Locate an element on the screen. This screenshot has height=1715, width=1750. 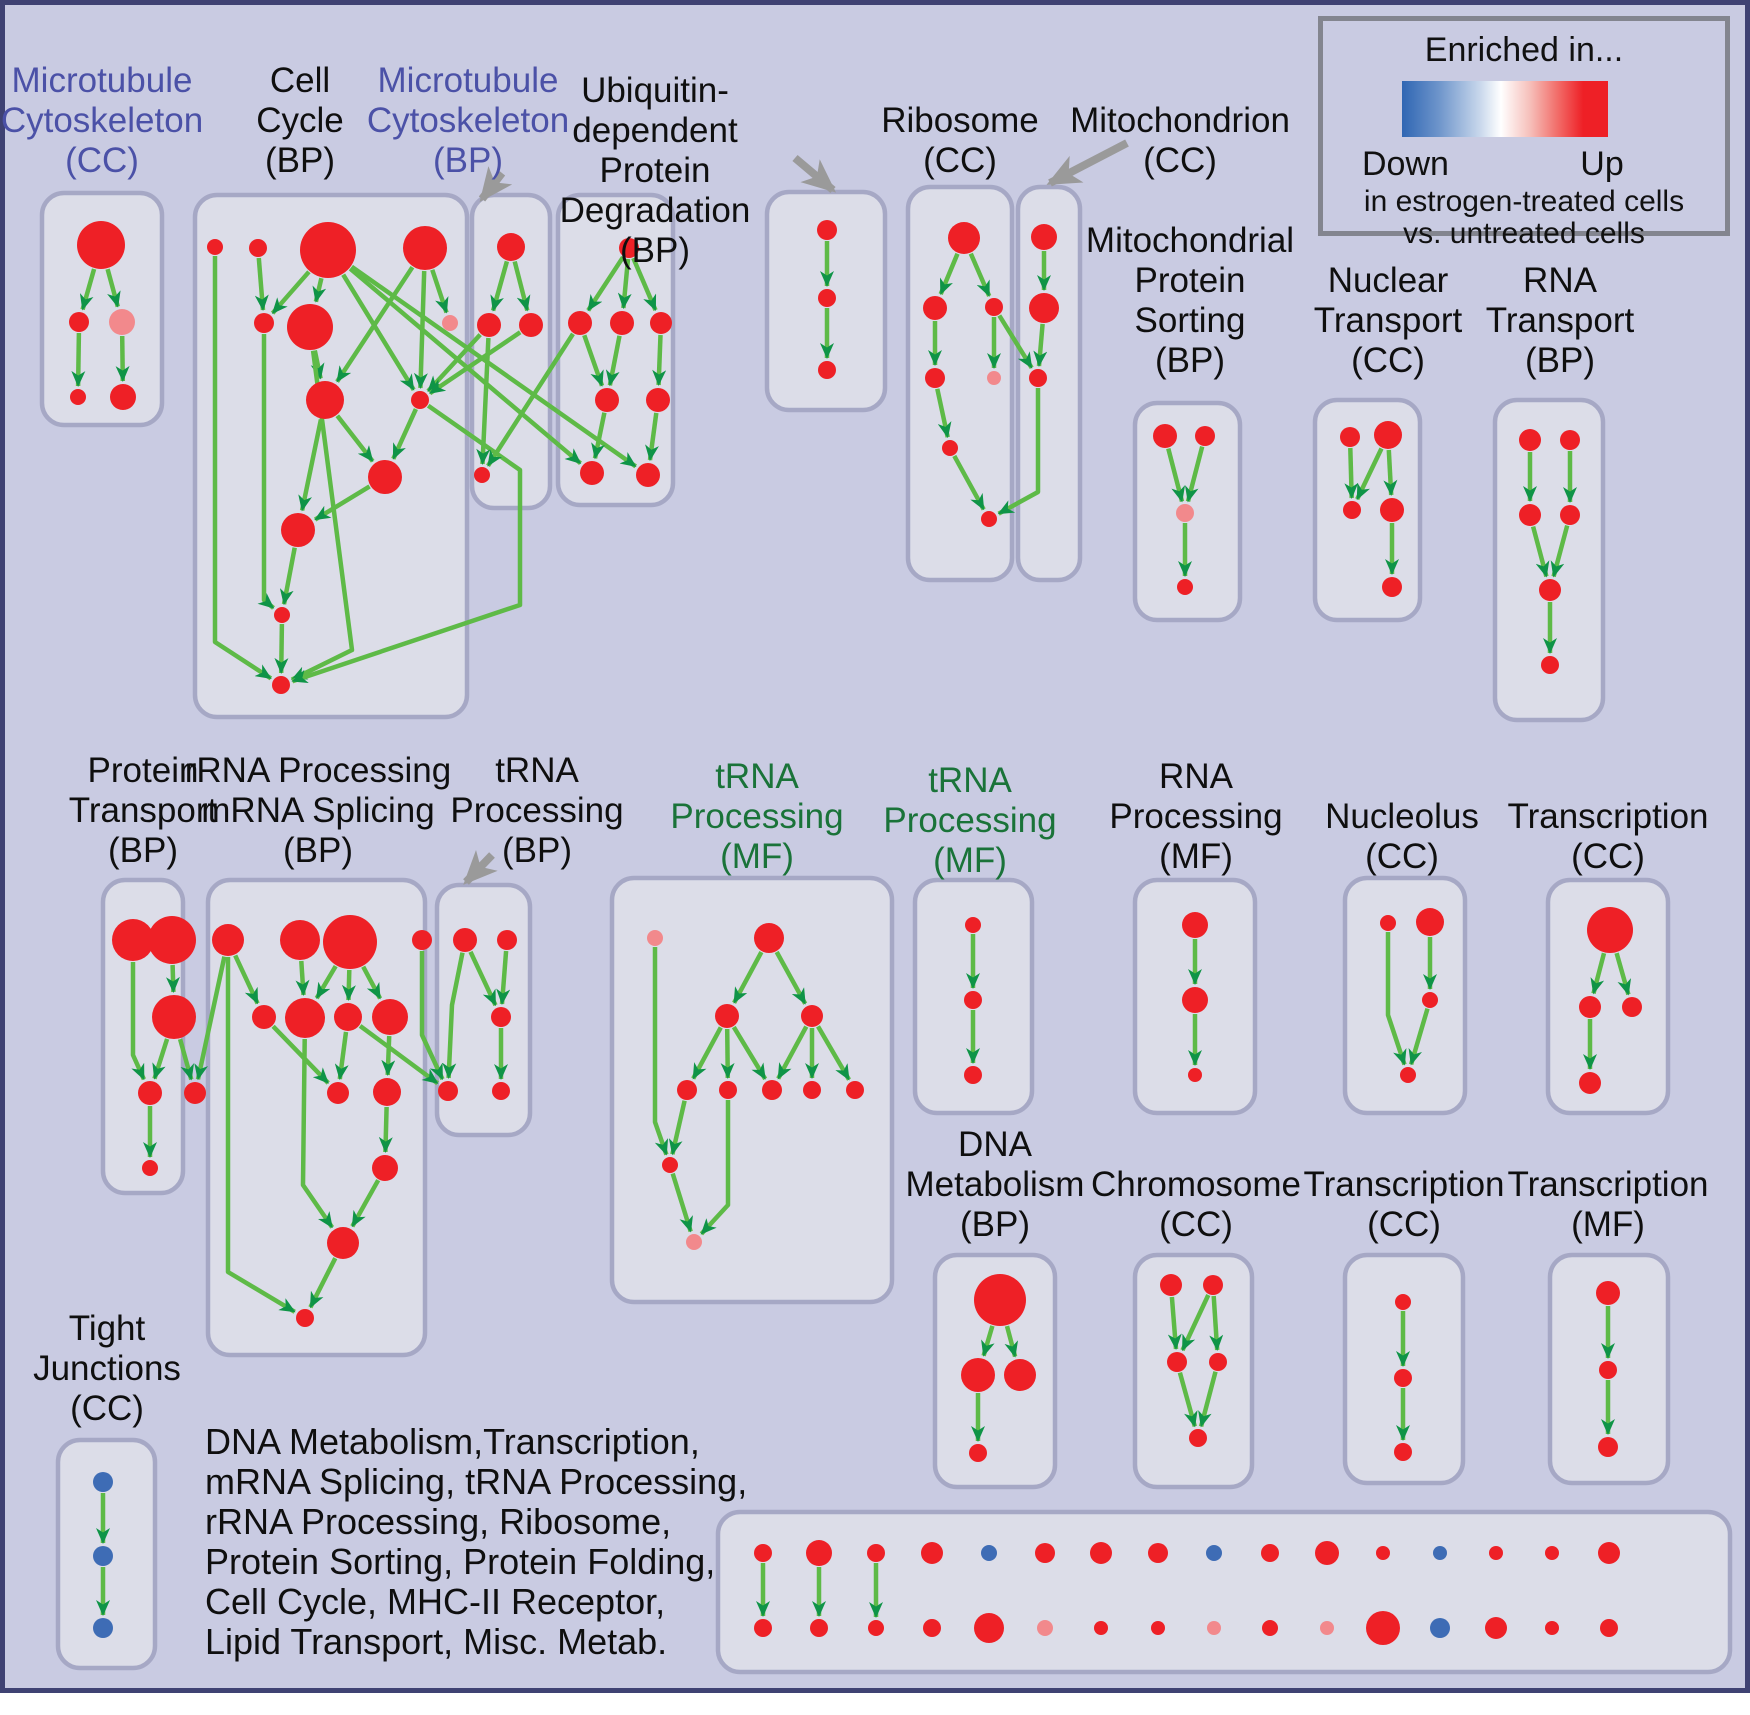
node-bt12 is located at coordinates (1383, 1553).